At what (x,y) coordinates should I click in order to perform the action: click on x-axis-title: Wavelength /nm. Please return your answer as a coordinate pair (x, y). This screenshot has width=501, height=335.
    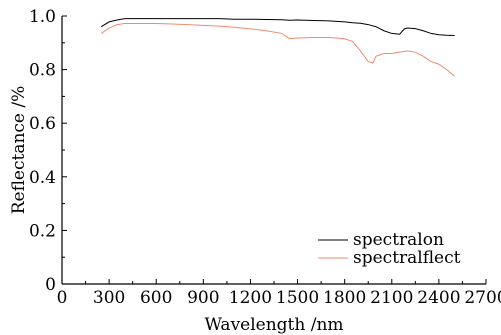
    Looking at the image, I should click on (273, 325).